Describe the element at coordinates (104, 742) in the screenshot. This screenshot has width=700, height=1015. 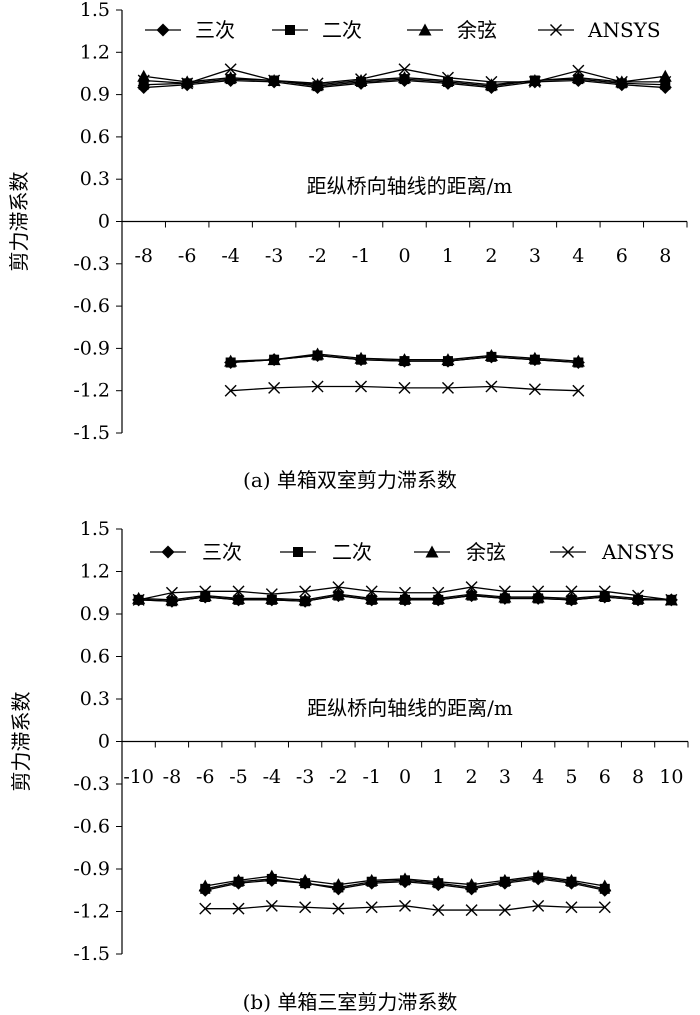
I see `y-tick-label: 0` at that location.